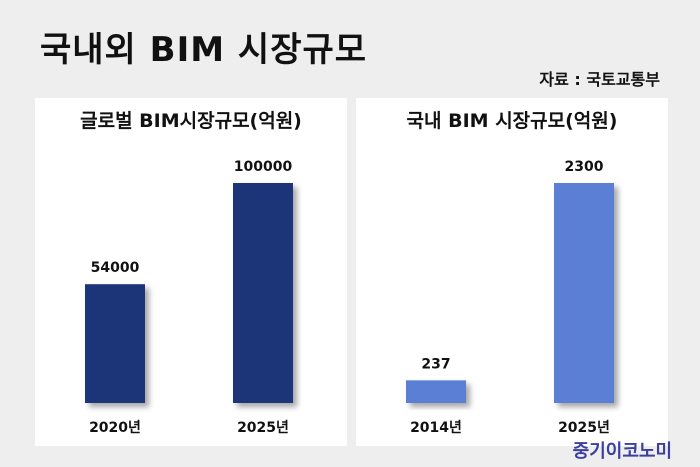  What do you see at coordinates (191, 121) in the screenshot?
I see `global-chart-title: 글로벌 BIM시장규모(억원)` at bounding box center [191, 121].